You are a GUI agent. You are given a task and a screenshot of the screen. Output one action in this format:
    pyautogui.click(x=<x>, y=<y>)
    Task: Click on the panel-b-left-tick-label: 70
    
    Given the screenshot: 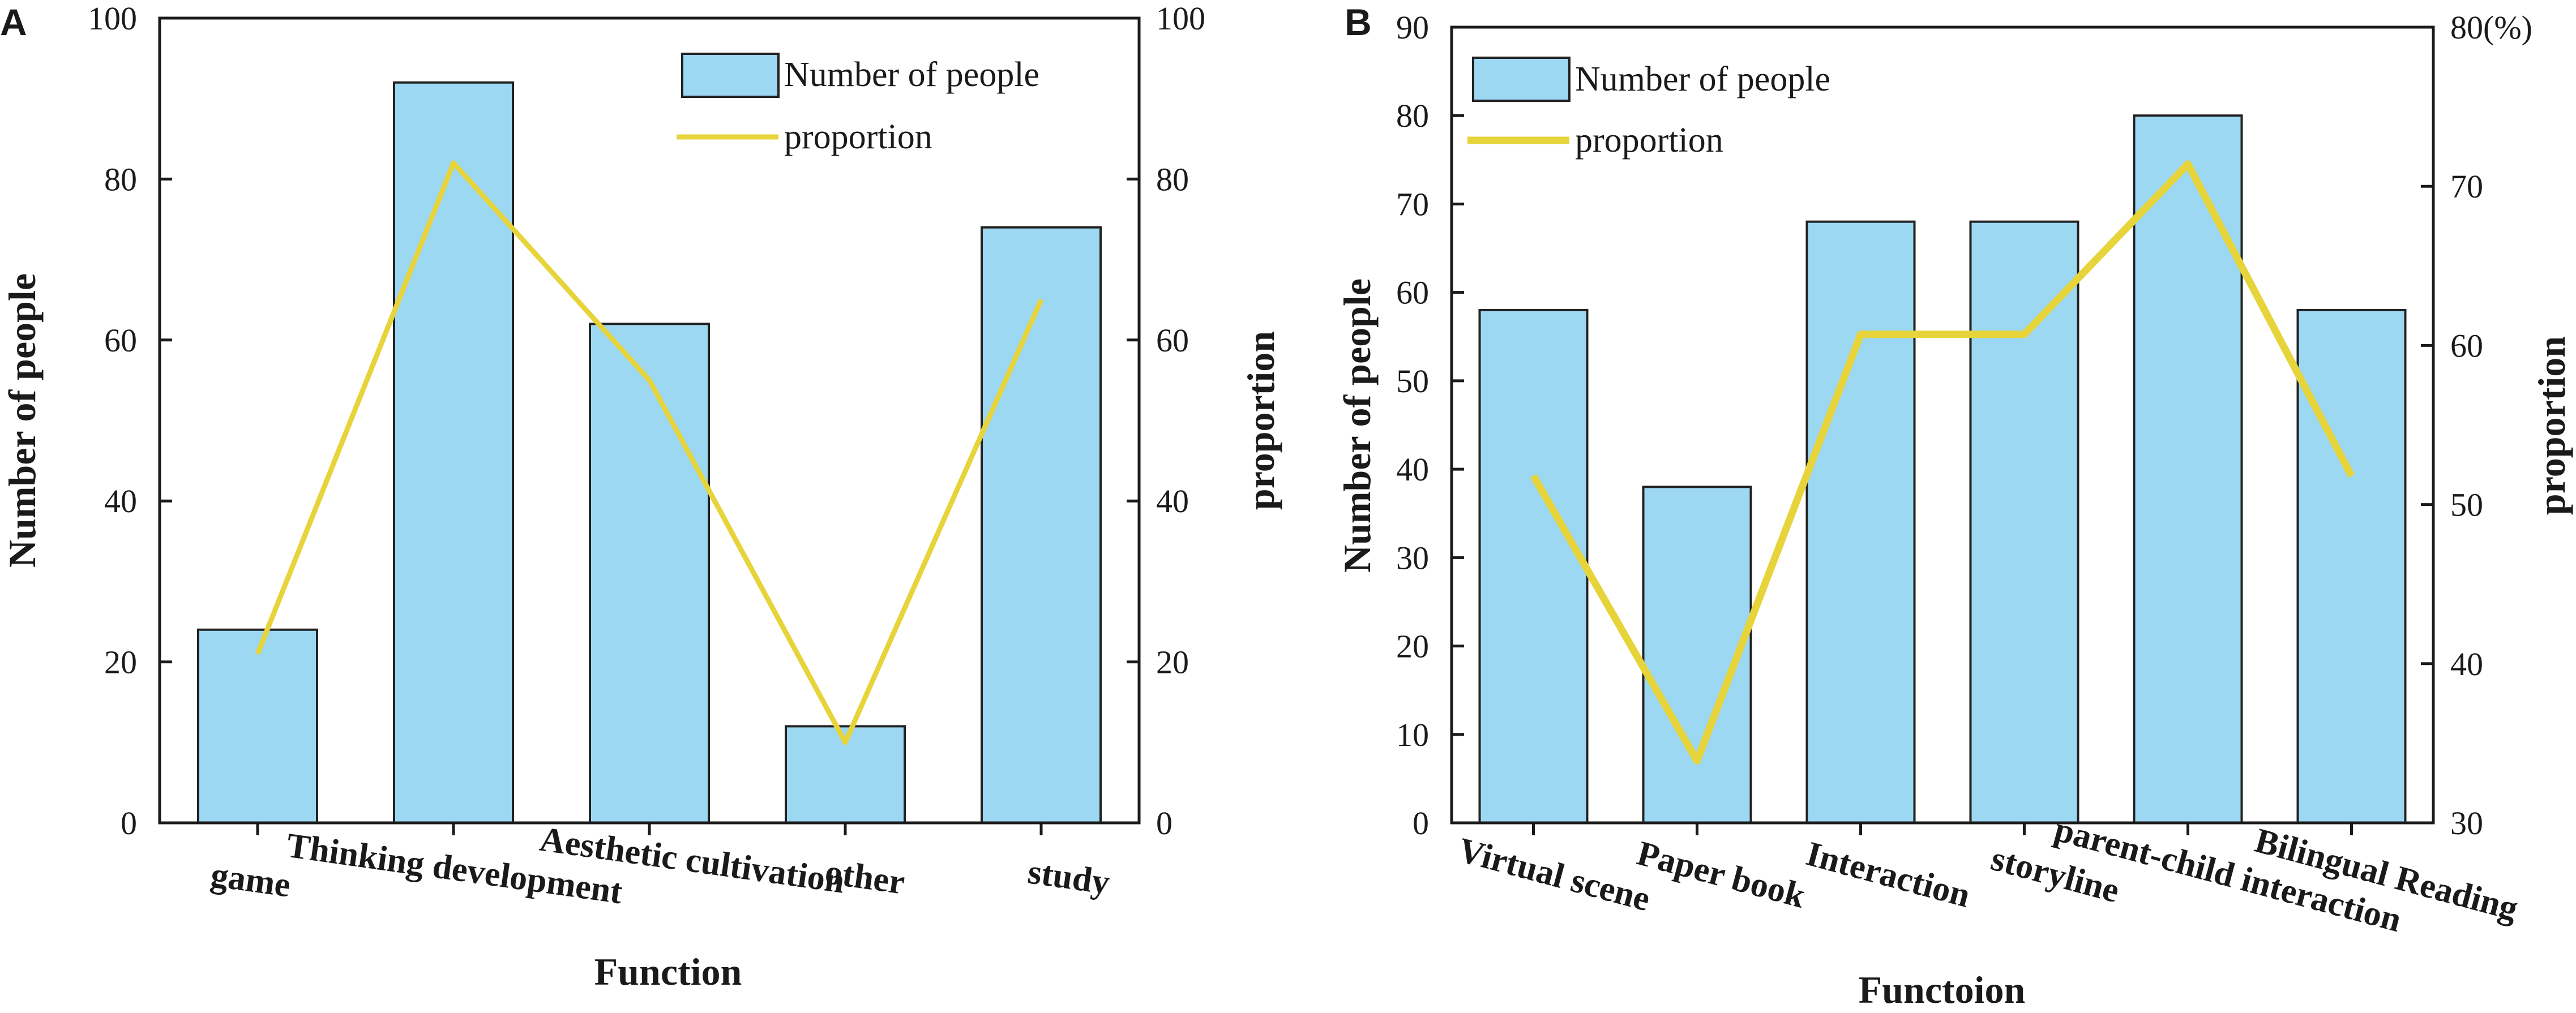 What is the action you would take?
    pyautogui.click(x=1412, y=204)
    